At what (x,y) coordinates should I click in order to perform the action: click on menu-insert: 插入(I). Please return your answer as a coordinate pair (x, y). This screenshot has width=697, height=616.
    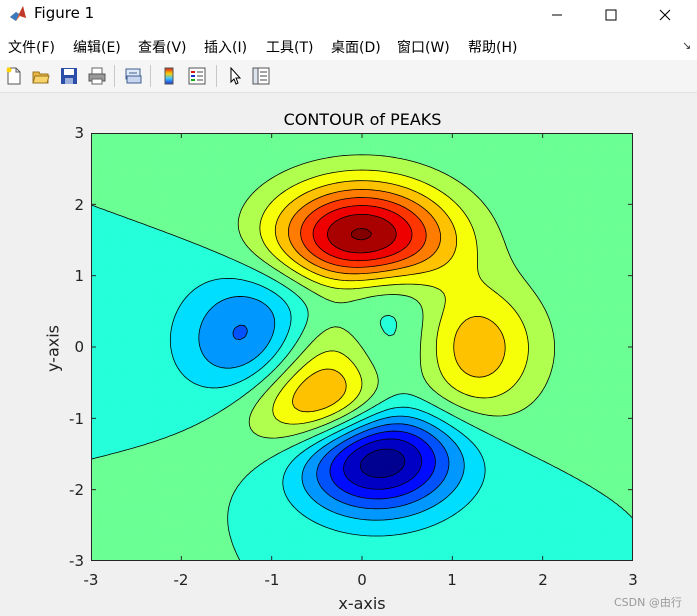
    Looking at the image, I should click on (226, 48).